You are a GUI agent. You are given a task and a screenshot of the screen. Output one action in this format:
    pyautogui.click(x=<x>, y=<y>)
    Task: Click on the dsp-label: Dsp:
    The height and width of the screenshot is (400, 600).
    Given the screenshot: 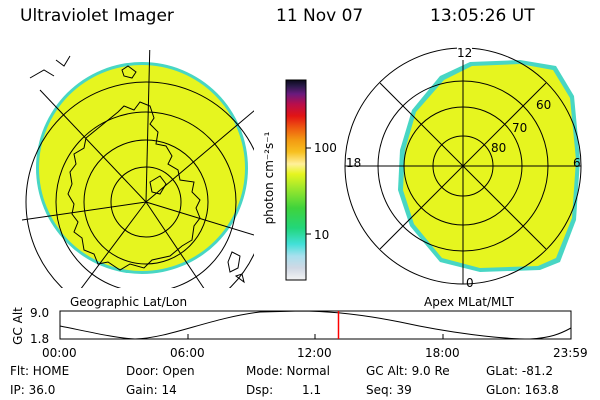 What is the action you would take?
    pyautogui.click(x=260, y=390)
    